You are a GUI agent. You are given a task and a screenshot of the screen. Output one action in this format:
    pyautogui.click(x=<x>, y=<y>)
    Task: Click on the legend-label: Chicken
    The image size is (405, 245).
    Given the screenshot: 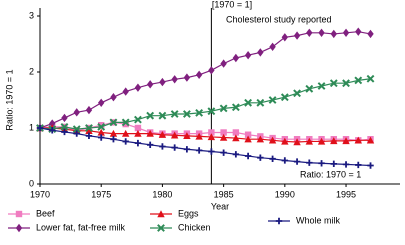 What is the action you would take?
    pyautogui.click(x=194, y=227)
    